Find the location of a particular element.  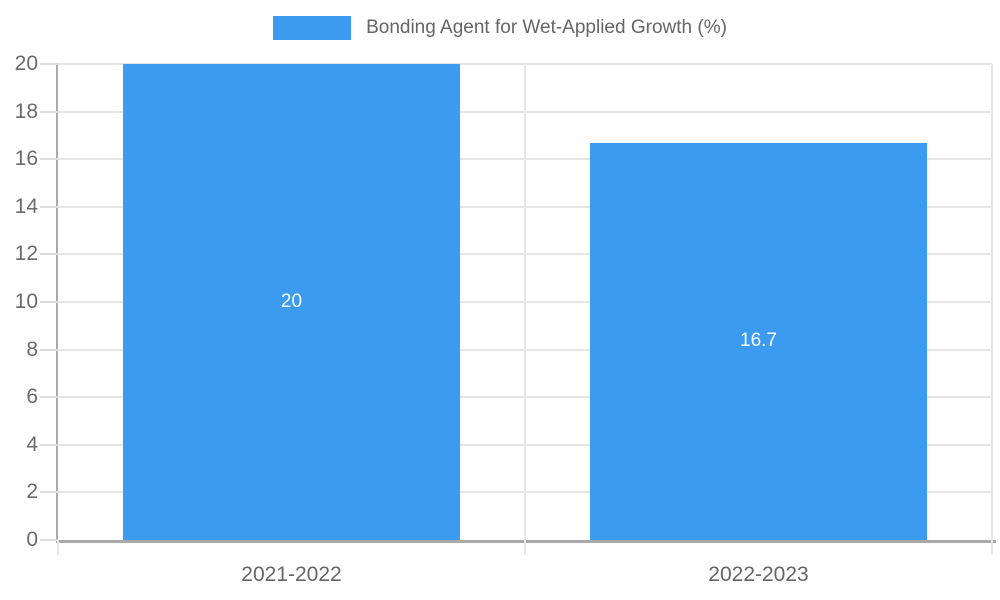

y-tick-label: 18 is located at coordinates (26, 111).